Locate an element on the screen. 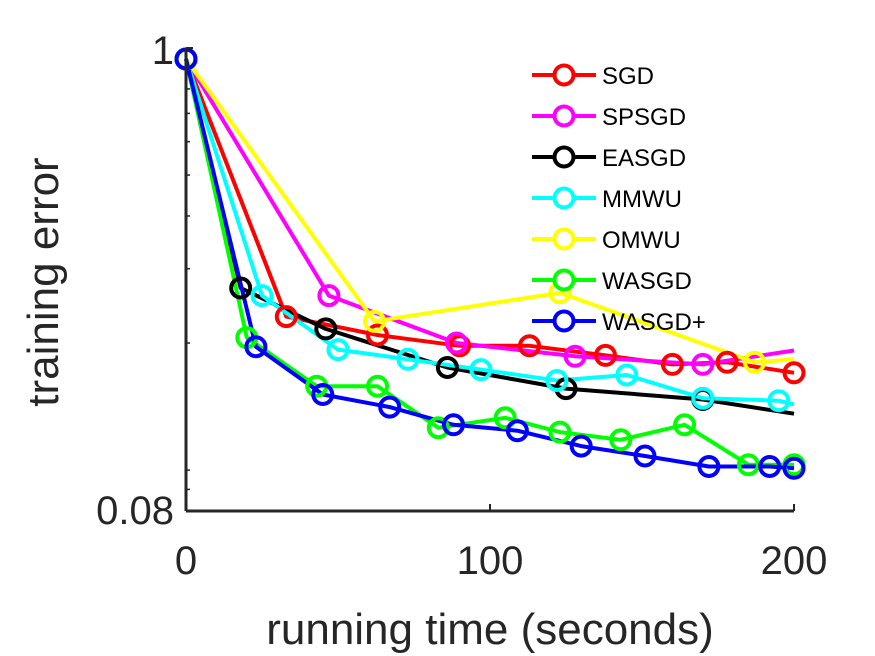  legend-marker-wasgd is located at coordinates (564, 280).